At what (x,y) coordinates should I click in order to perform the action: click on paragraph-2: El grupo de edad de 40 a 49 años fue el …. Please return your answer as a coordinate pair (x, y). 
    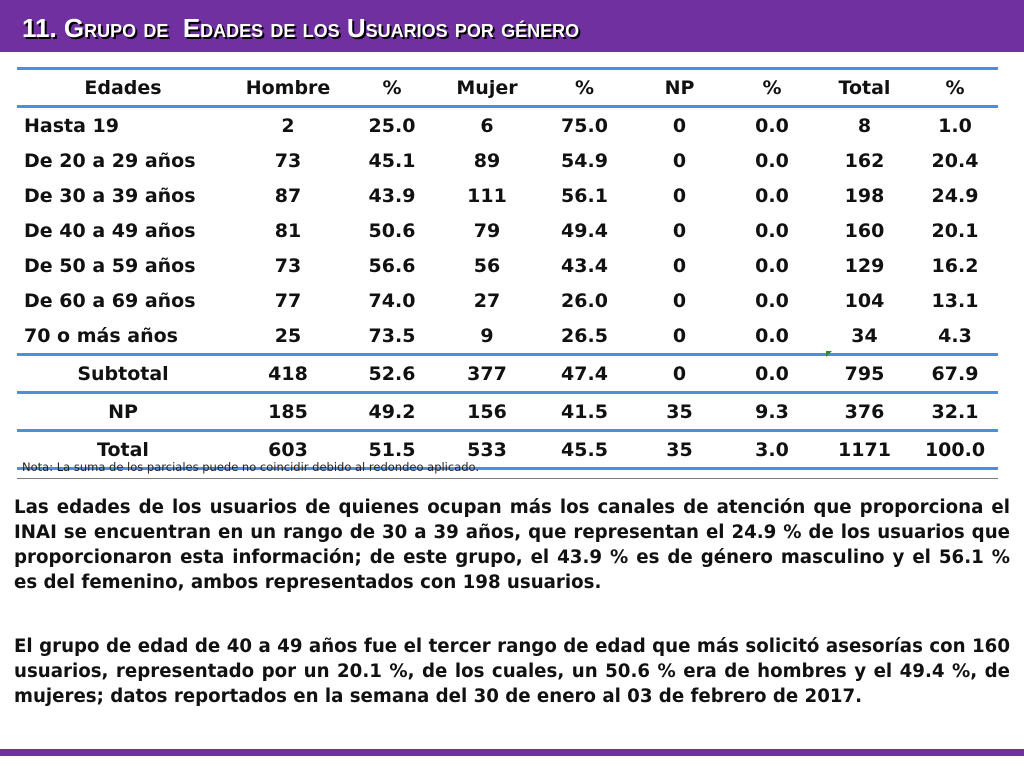
    Looking at the image, I should click on (512, 671).